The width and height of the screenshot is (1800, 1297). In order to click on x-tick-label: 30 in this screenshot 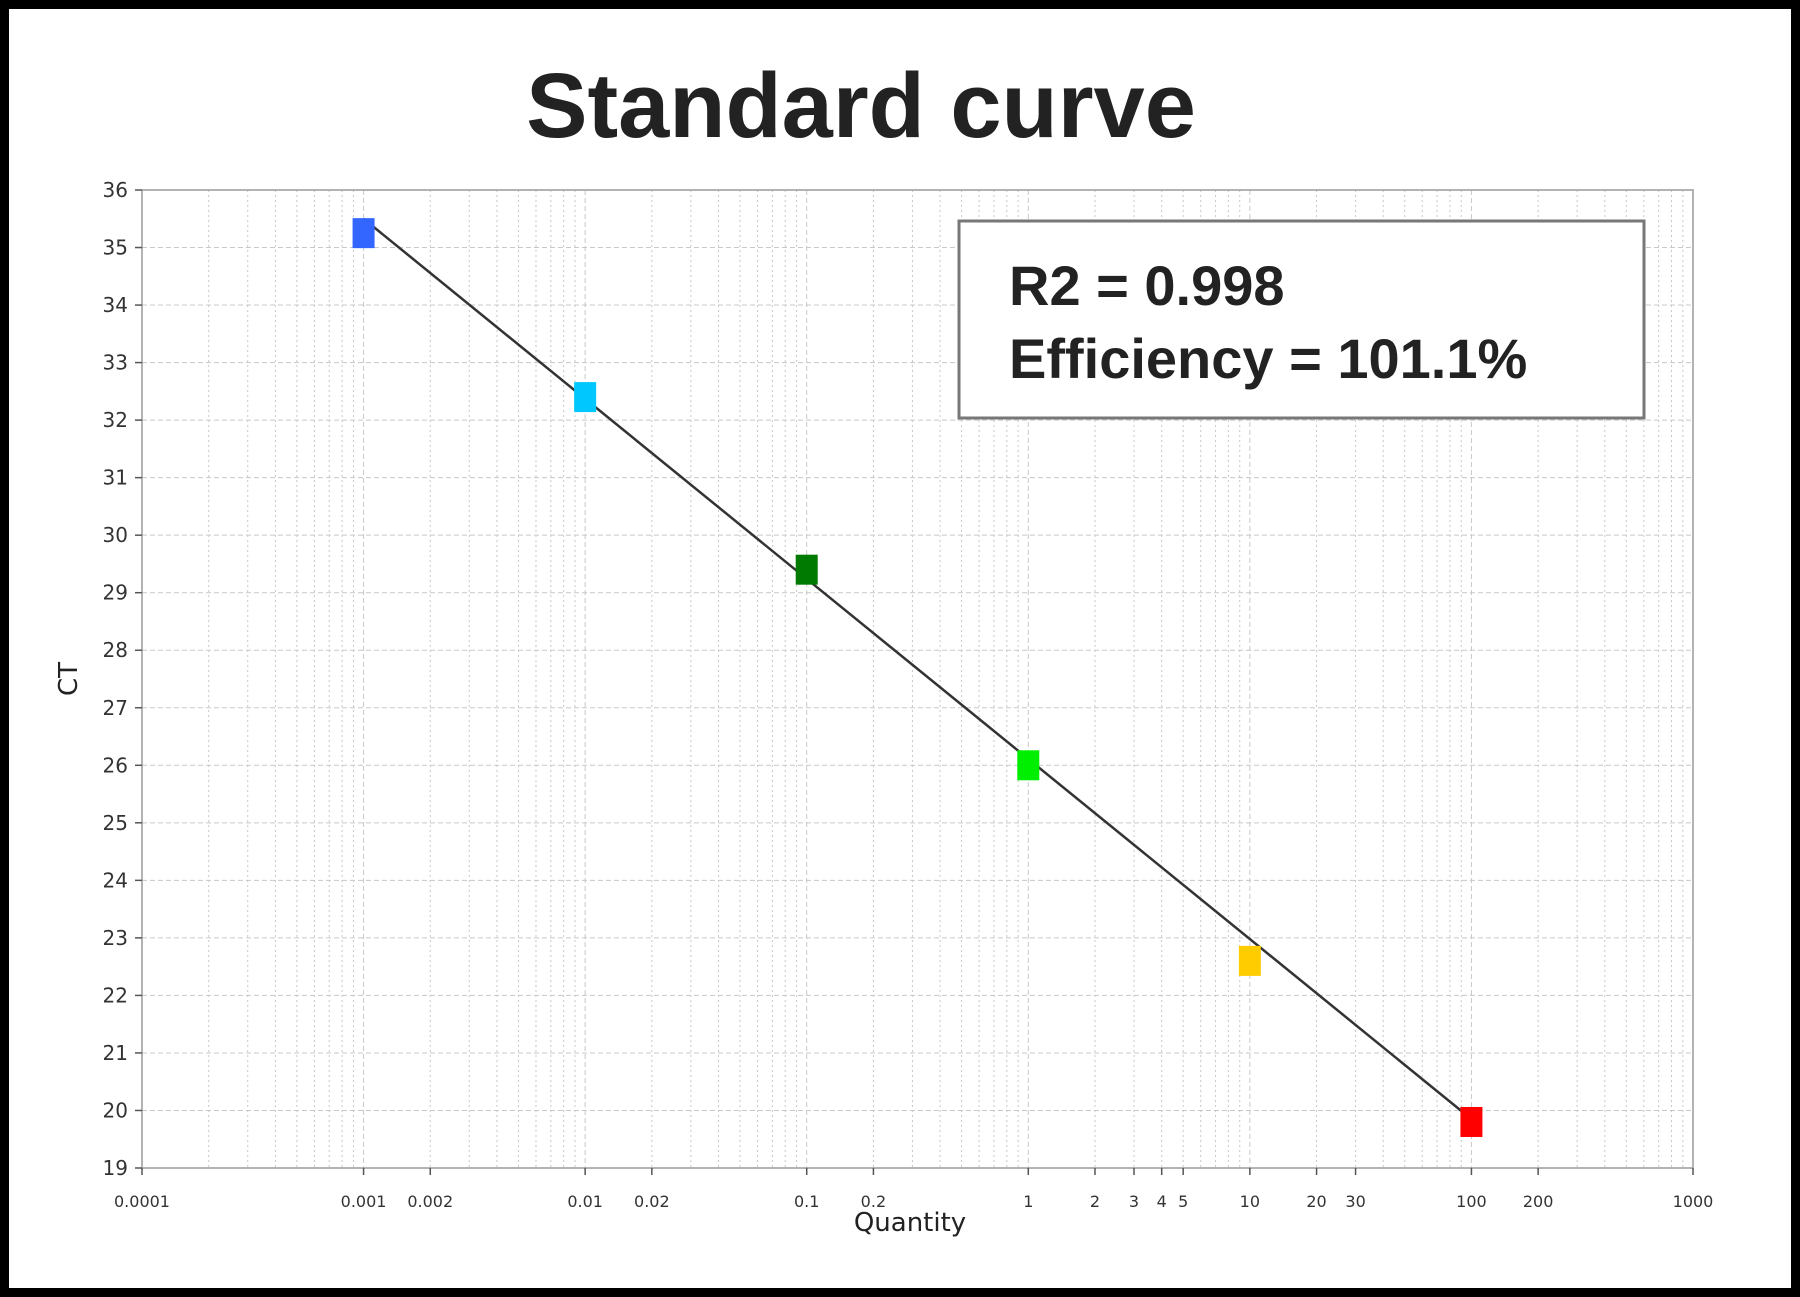, I will do `click(1355, 1201)`.